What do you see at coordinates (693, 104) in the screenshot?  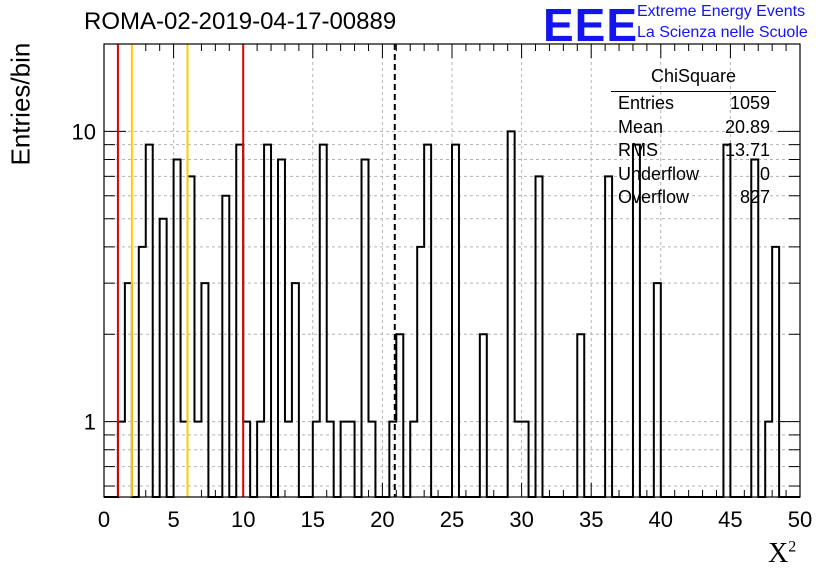 I see `stats-row: Entries 1059` at bounding box center [693, 104].